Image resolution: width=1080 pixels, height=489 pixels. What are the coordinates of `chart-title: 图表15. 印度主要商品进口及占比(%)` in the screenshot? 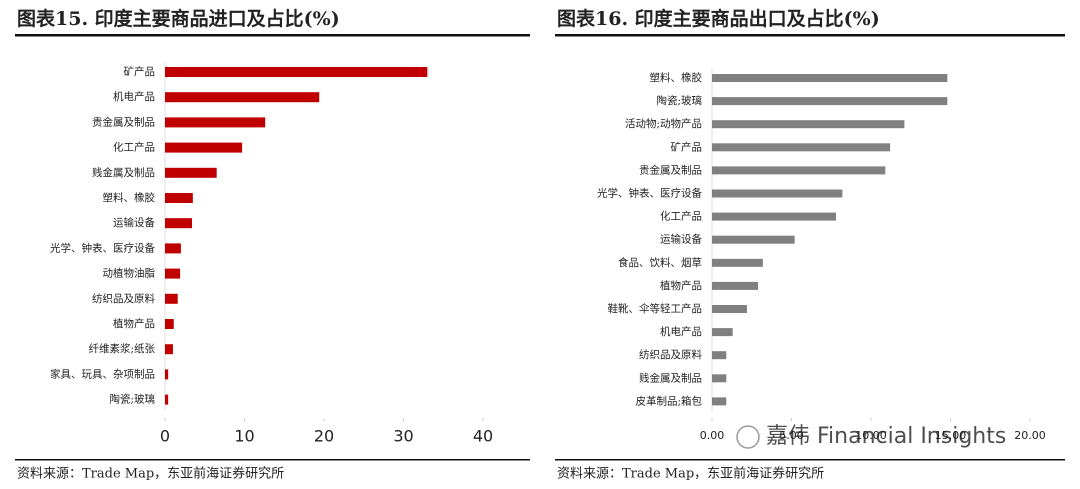 It's located at (178, 18).